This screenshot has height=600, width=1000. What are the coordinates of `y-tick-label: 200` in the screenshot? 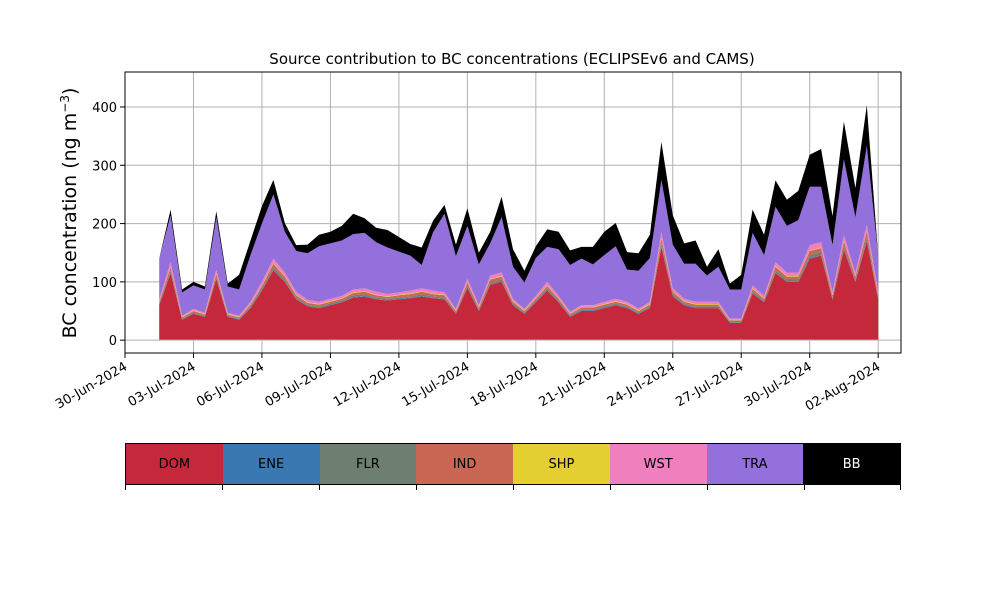 It's located at (104, 225).